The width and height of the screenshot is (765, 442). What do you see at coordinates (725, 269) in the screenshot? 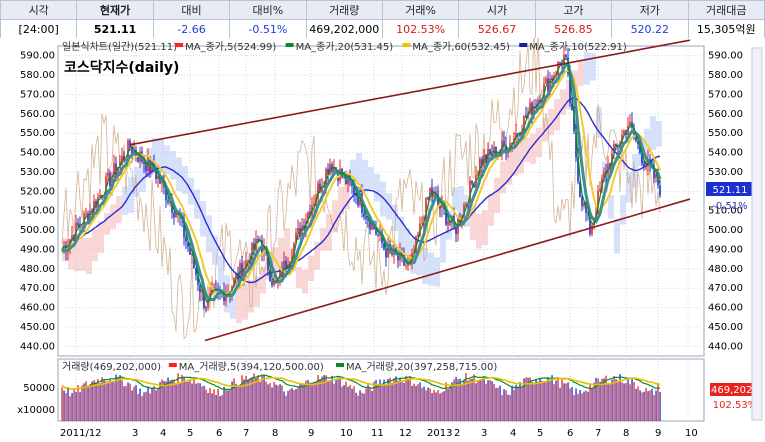
I see `price-tick-right: 480.00` at bounding box center [725, 269].